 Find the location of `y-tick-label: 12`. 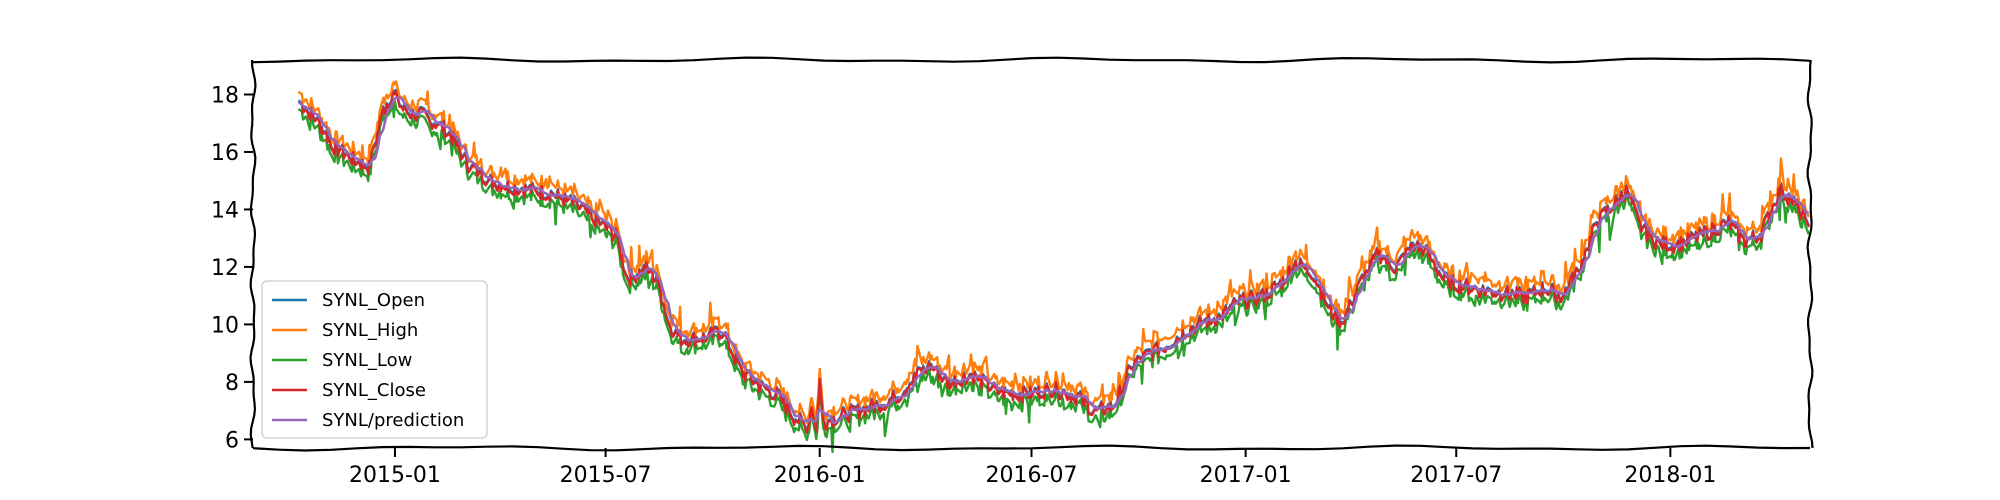

y-tick-label: 12 is located at coordinates (225, 268).